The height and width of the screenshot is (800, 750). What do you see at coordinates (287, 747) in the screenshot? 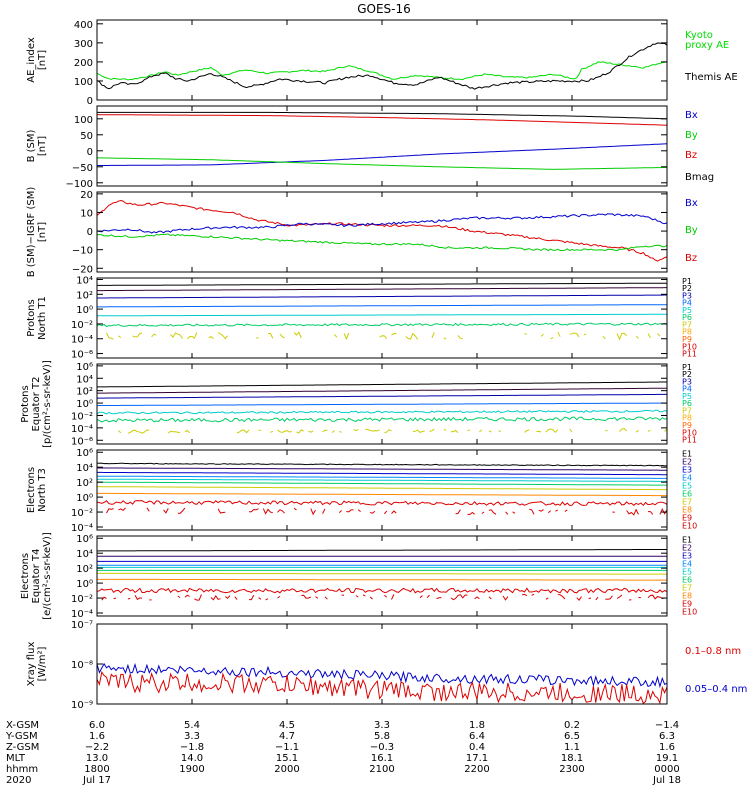
I see `x-row-value: −1.1` at bounding box center [287, 747].